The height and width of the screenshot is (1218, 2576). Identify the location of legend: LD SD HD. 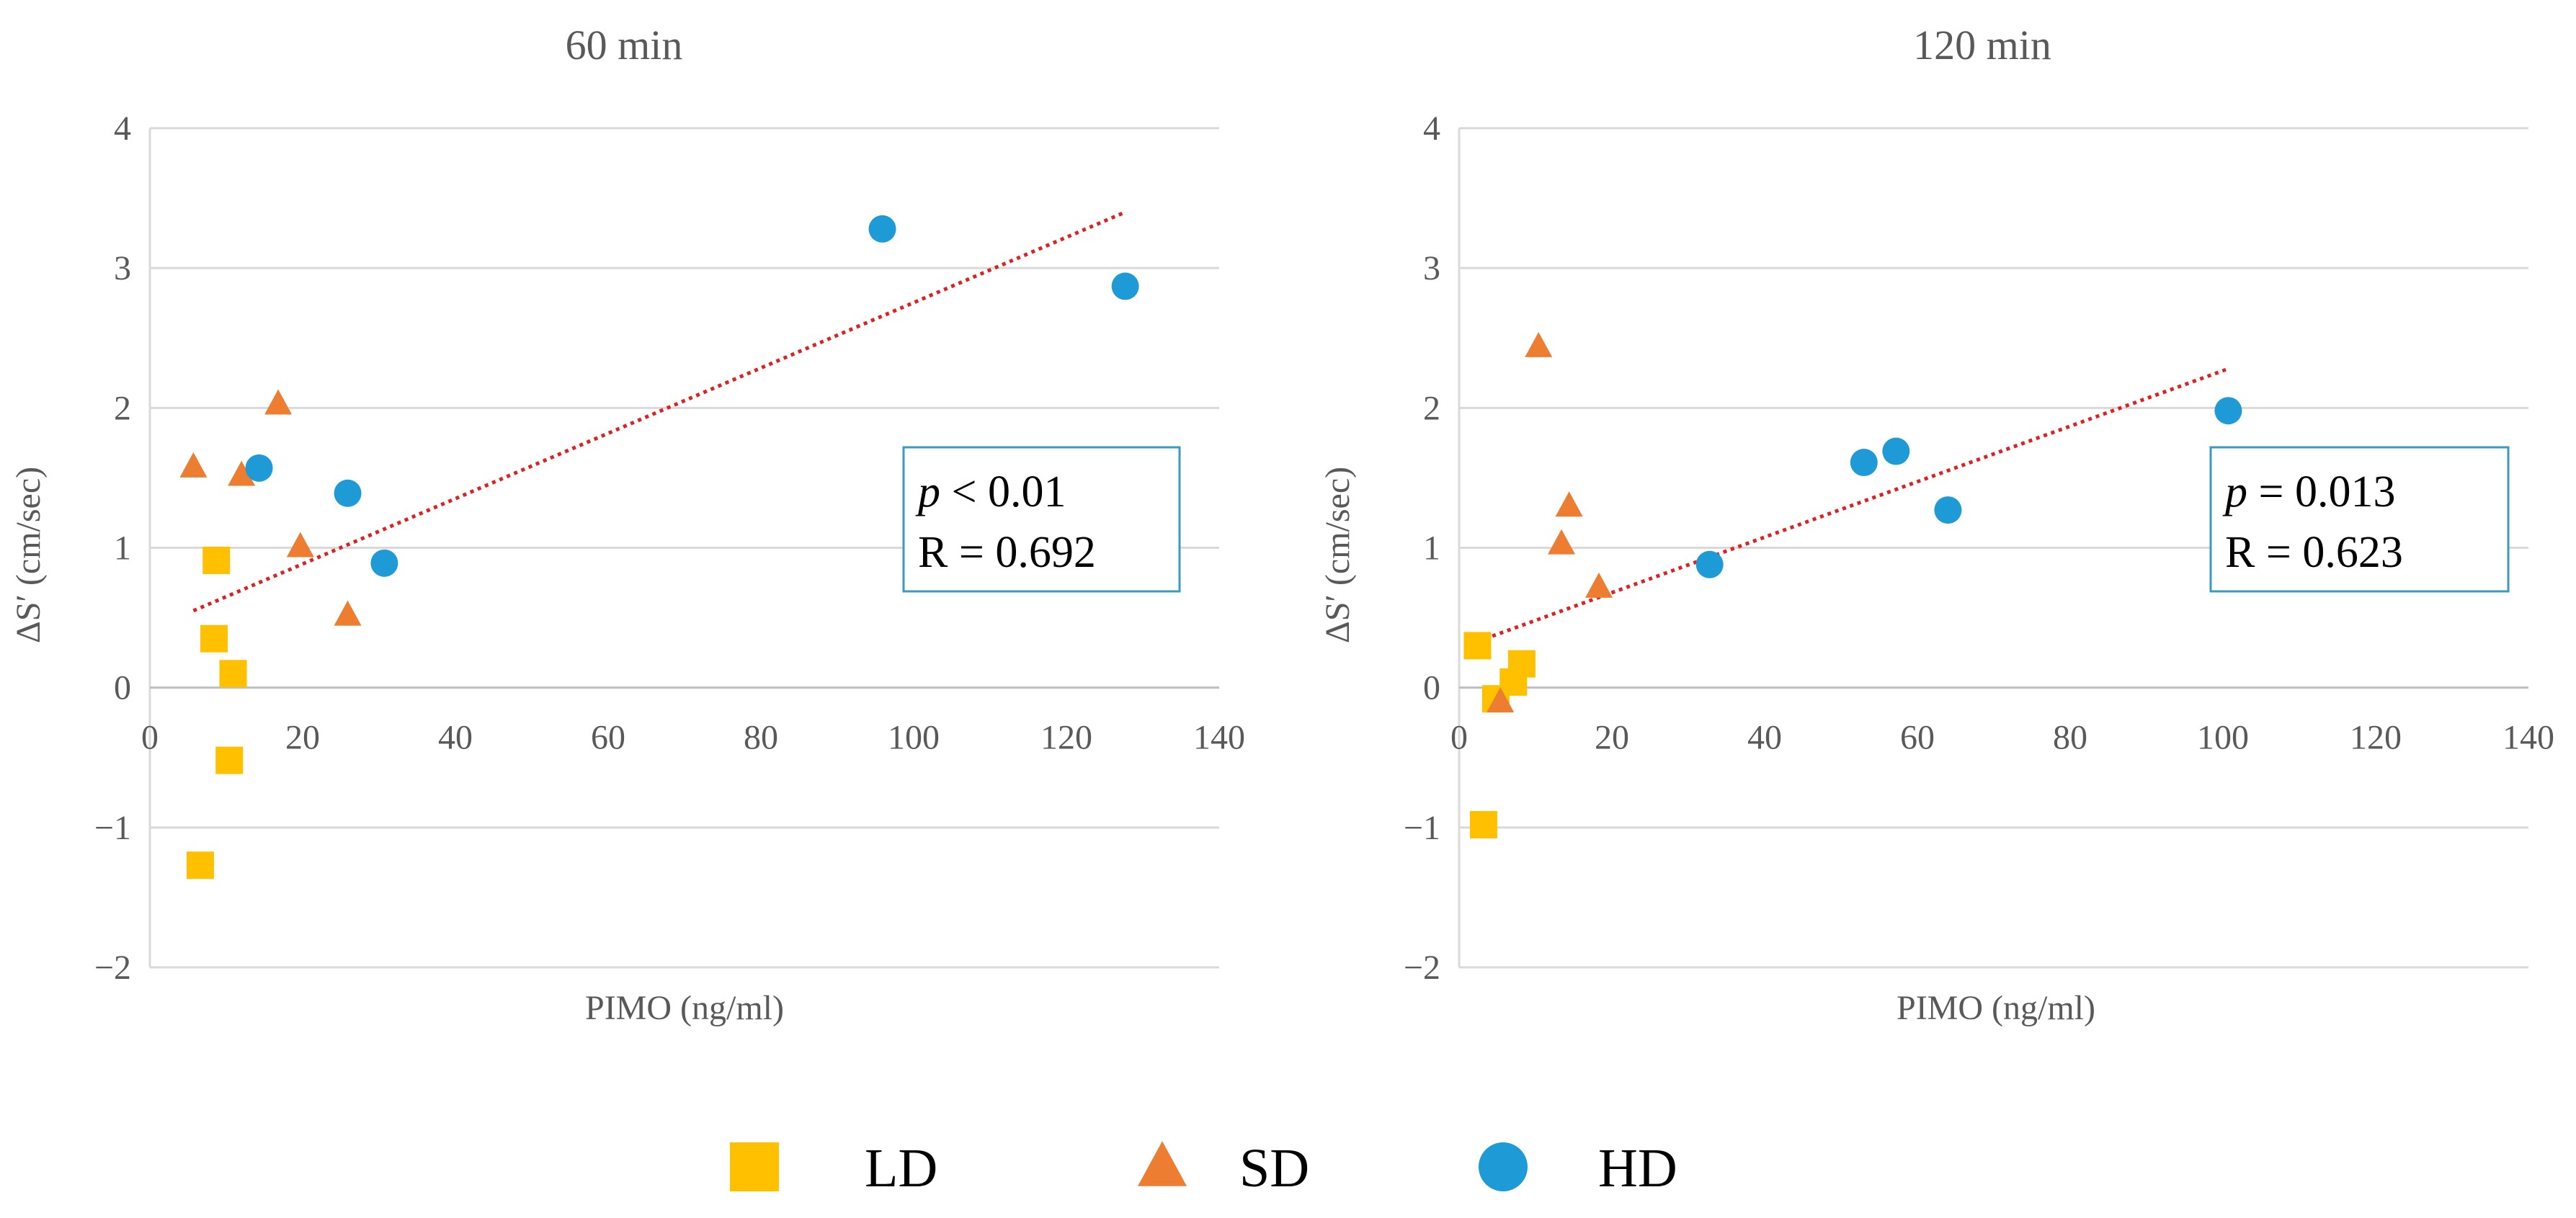
(1203, 1168).